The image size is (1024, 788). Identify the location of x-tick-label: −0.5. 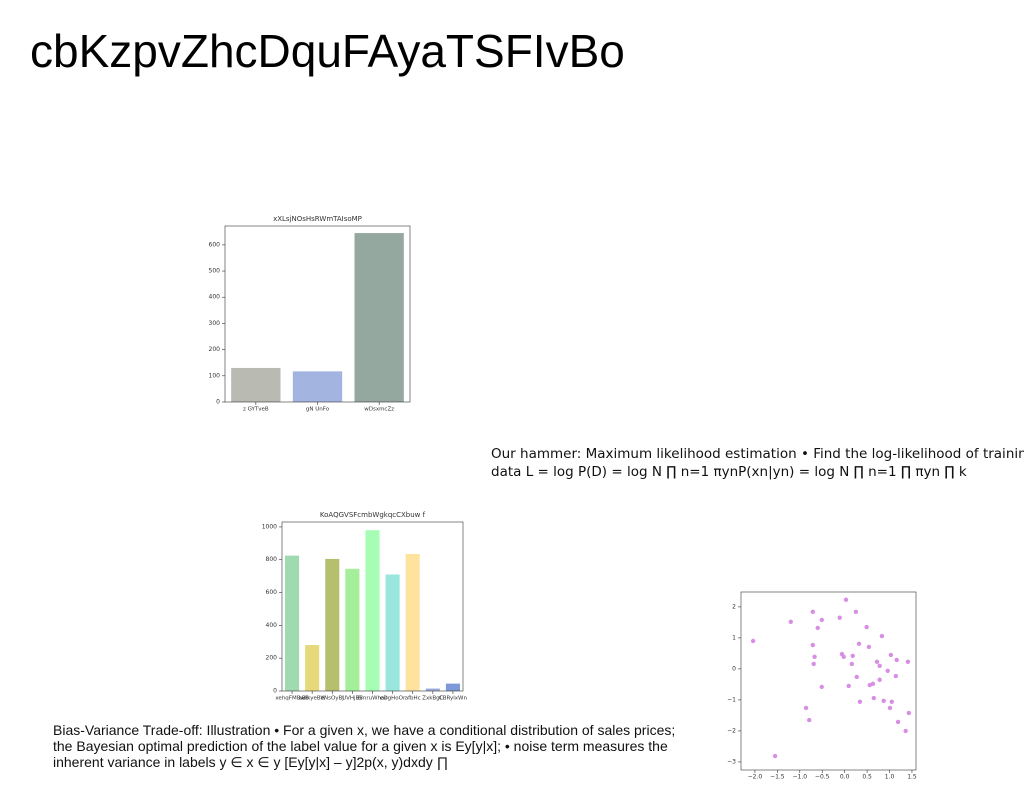
(822, 777).